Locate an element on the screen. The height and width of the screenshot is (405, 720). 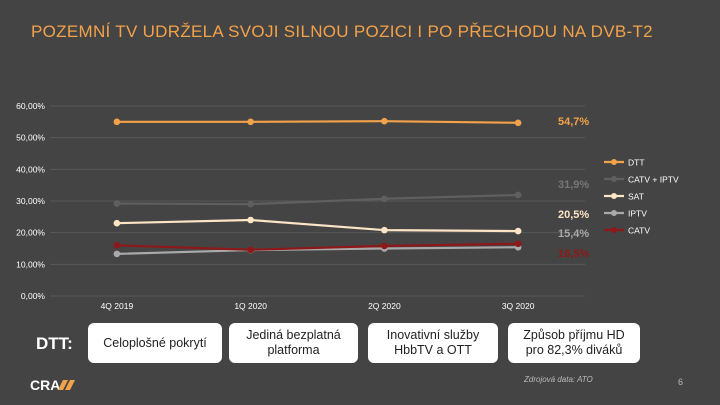
y-tick-label: 10,00% is located at coordinates (30, 264).